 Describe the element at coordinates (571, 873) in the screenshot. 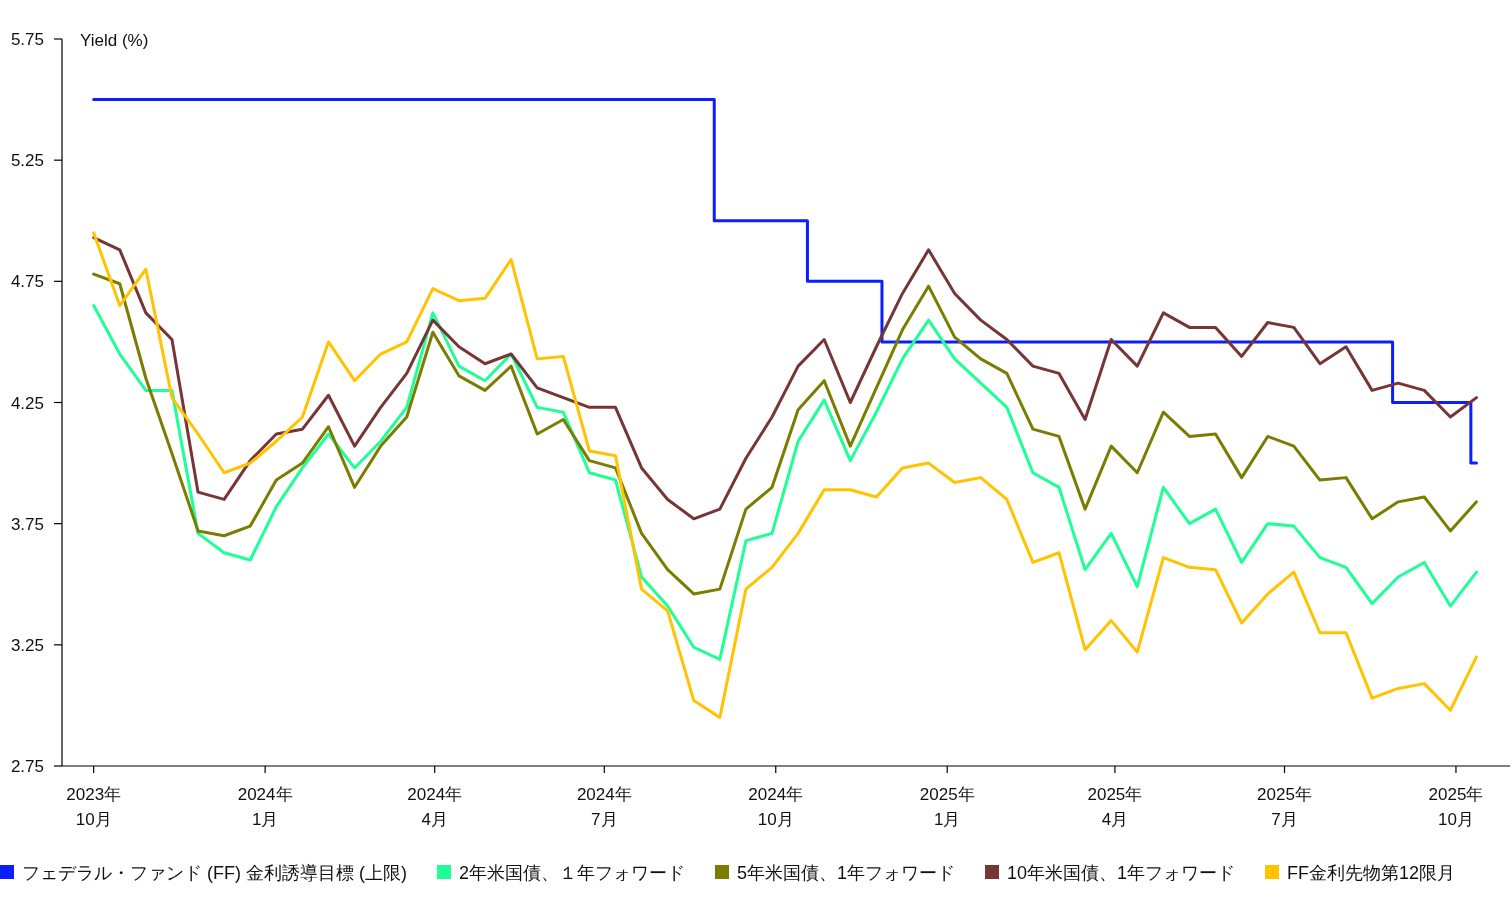

I see `legend-label: 2年米国債、１年フォワード` at that location.